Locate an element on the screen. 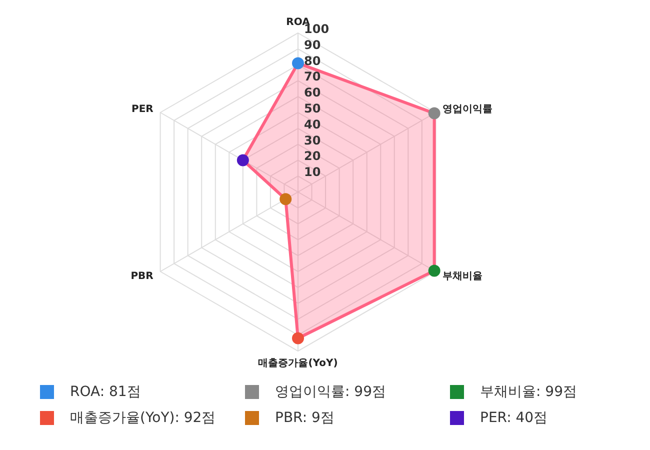 The width and height of the screenshot is (650, 450). y-tick-label: 70 is located at coordinates (312, 77).